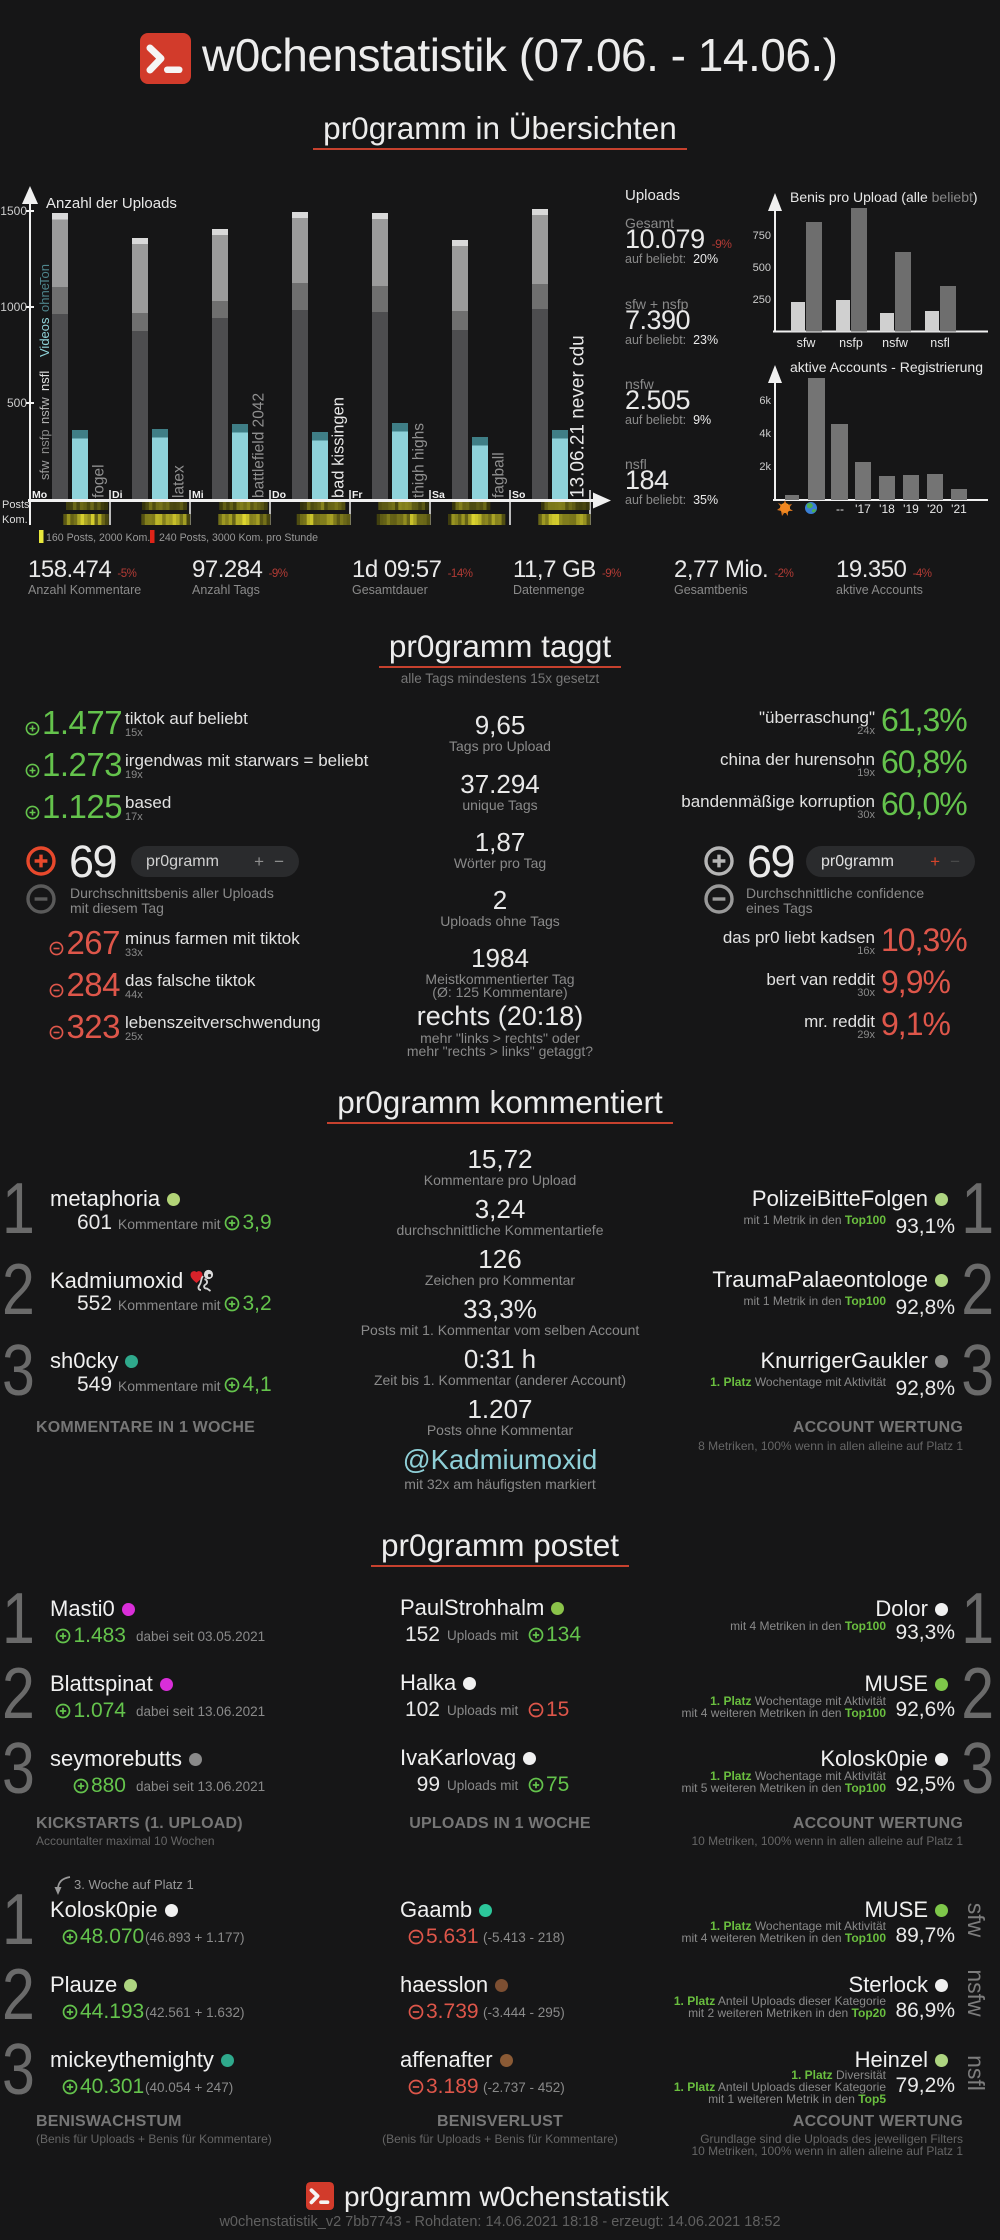 This screenshot has height=2240, width=1000. Describe the element at coordinates (44, 337) in the screenshot. I see `svg-text: Videos` at that location.